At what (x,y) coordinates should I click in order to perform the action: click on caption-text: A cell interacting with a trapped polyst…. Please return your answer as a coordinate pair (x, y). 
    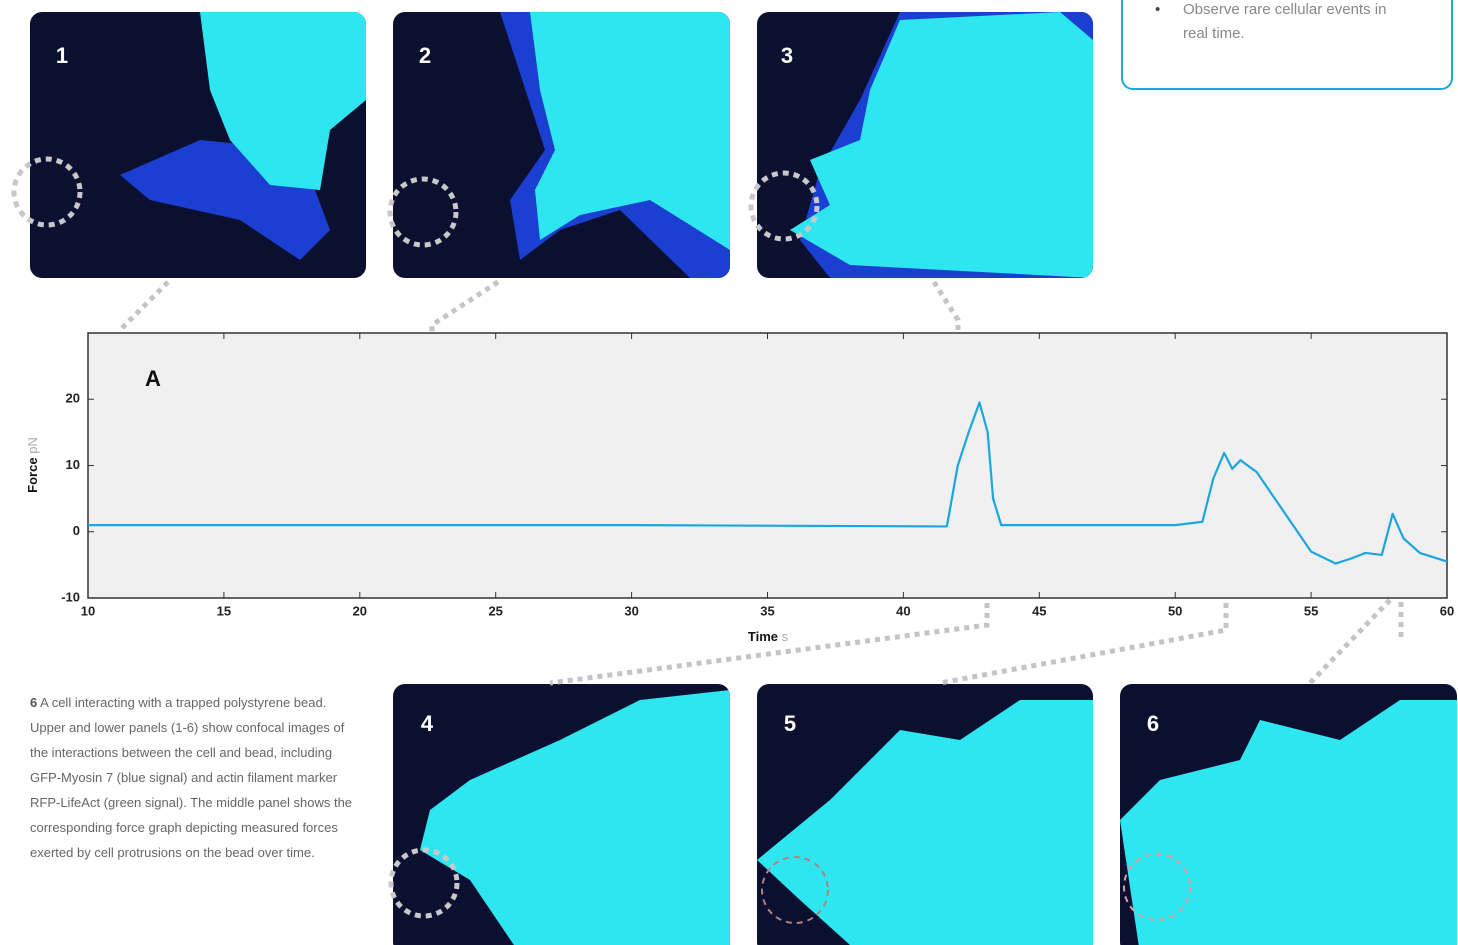
    Looking at the image, I should click on (191, 777).